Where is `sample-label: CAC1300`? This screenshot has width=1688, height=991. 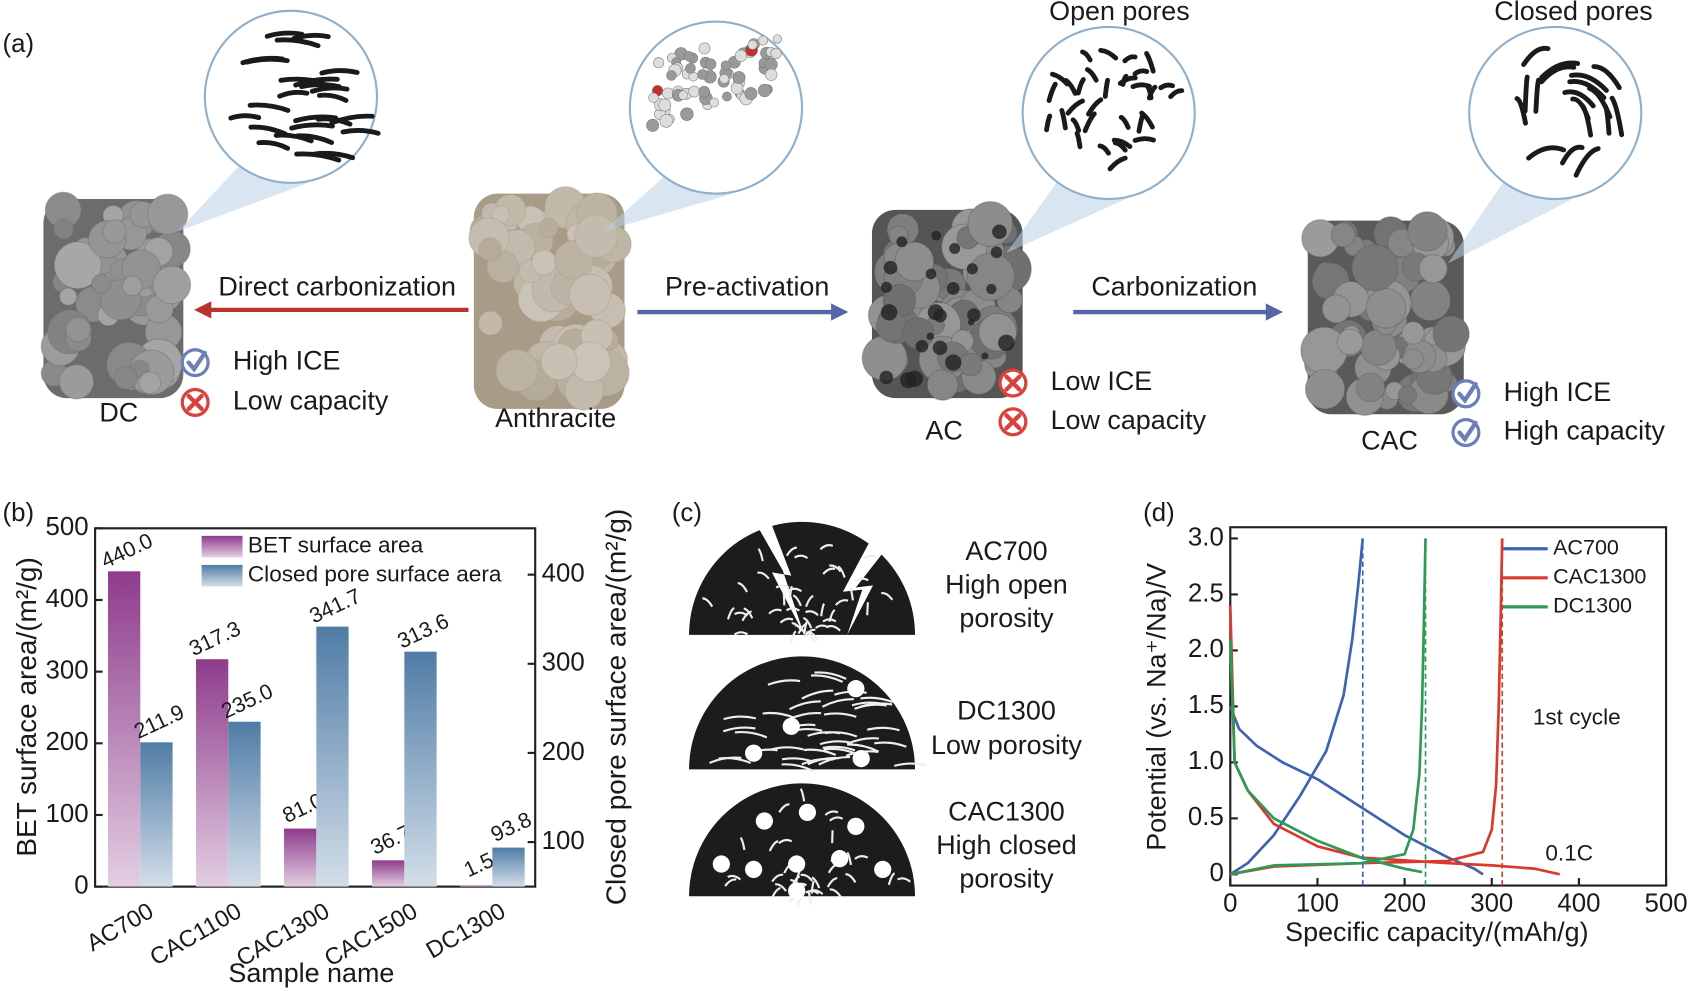
sample-label: CAC1300 is located at coordinates (1006, 812).